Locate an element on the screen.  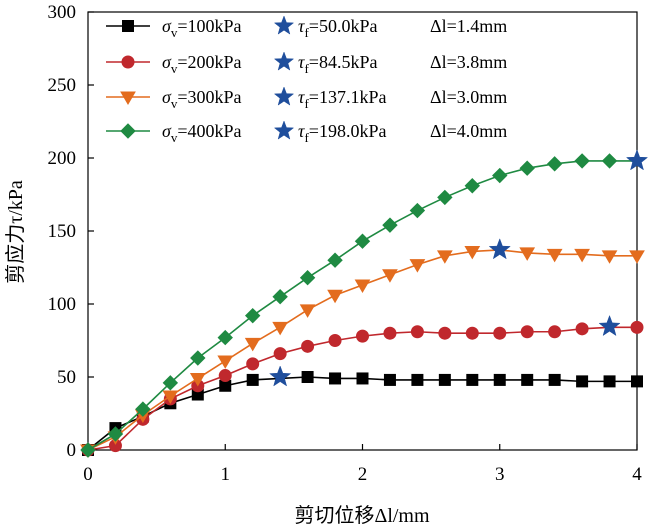
y-tick-label: 50 is located at coordinates (66, 377).